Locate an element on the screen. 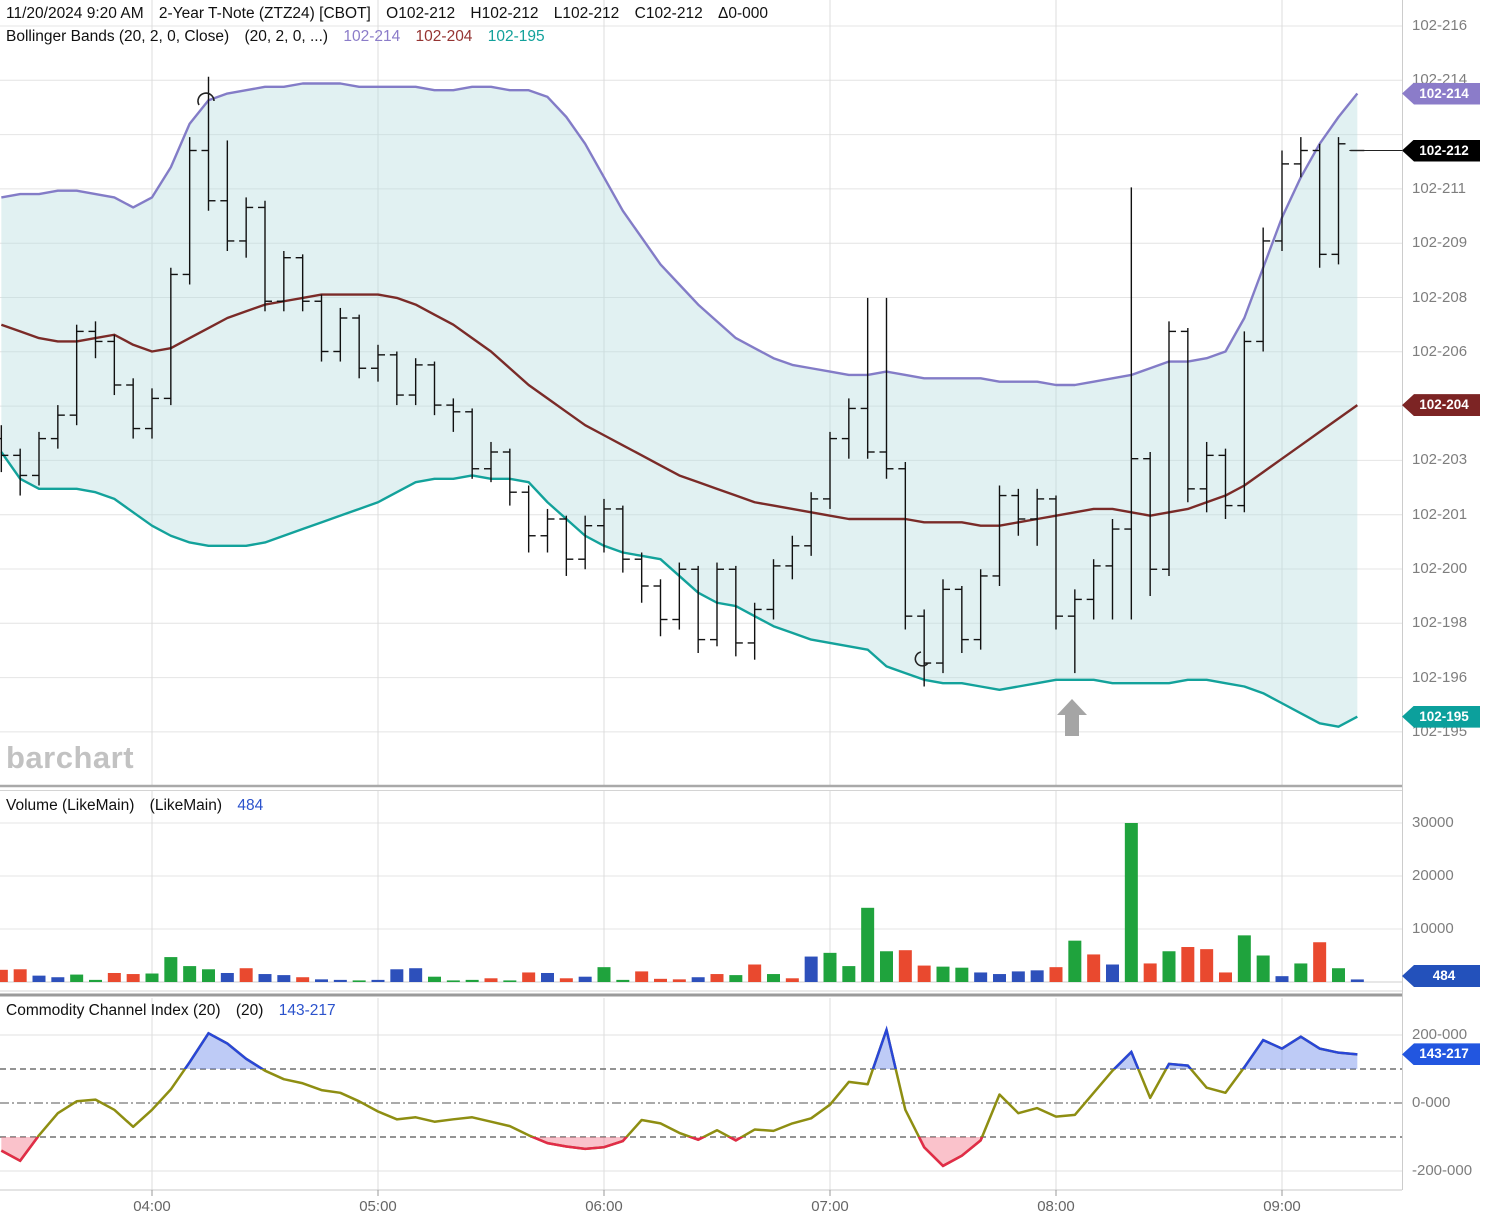 Image resolution: width=1486 pixels, height=1226 pixels. time-axis-label: 09:00 is located at coordinates (1282, 1206).